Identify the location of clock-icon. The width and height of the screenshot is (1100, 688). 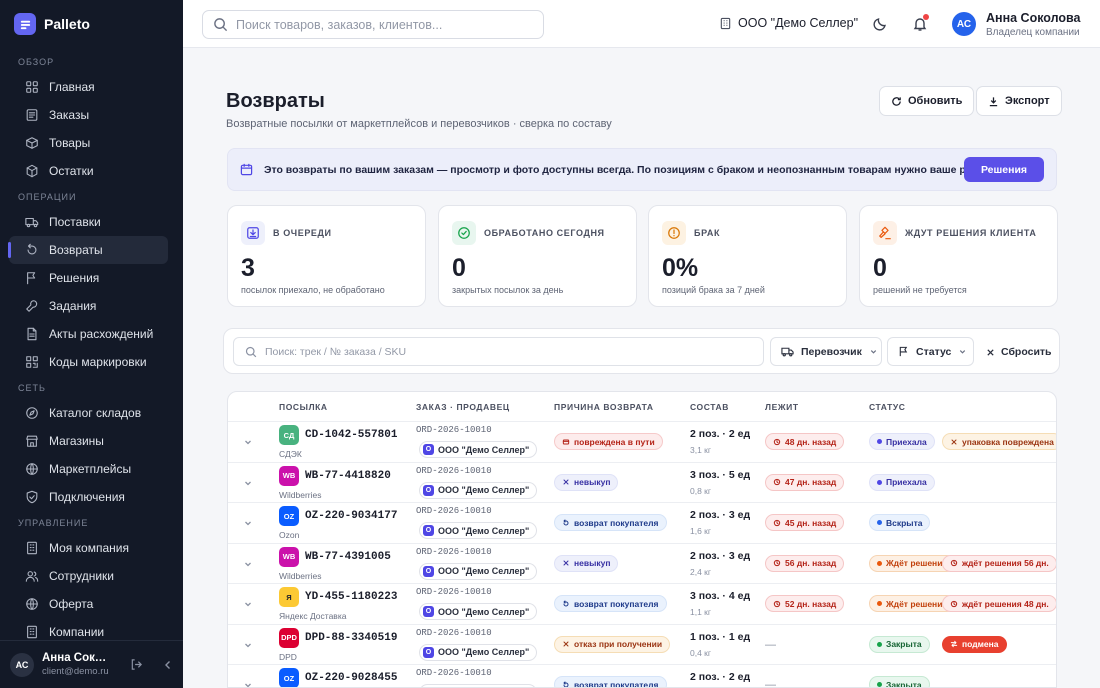
(954, 604).